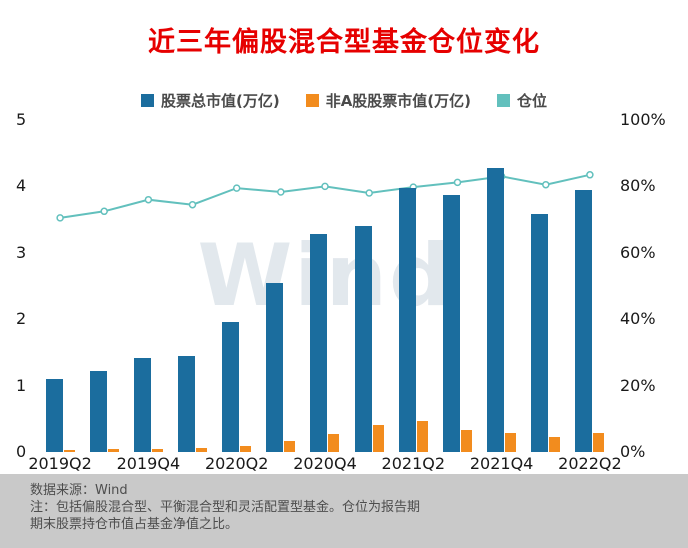 The height and width of the screenshot is (548, 688). What do you see at coordinates (225, 507) in the screenshot?
I see `note-line-1: 注：包括偏股混合型、平衡混合型和灵活配置型基金。仓位为报告期` at bounding box center [225, 507].